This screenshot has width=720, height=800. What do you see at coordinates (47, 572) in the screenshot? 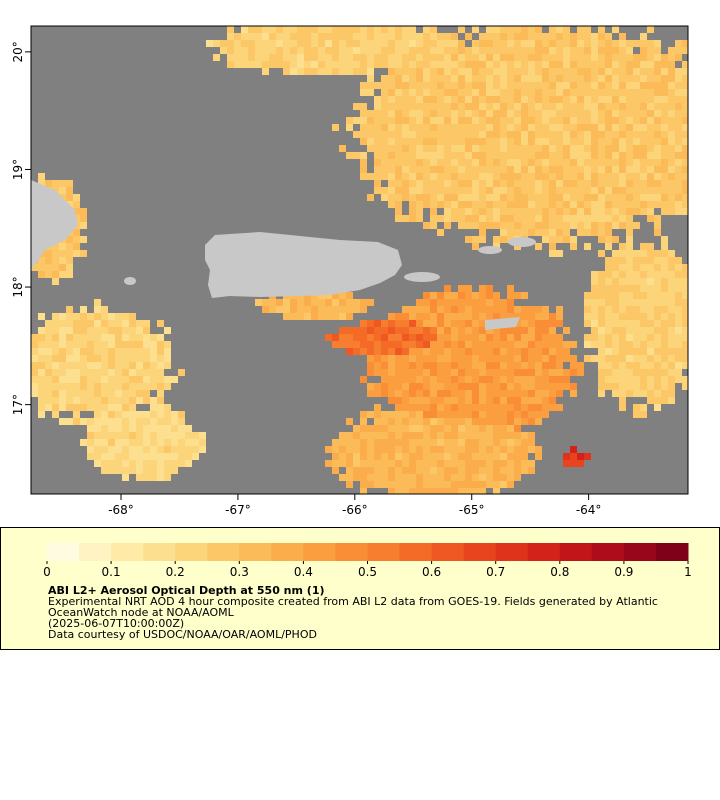
I see `colorbar-tick-label: 0` at bounding box center [47, 572].